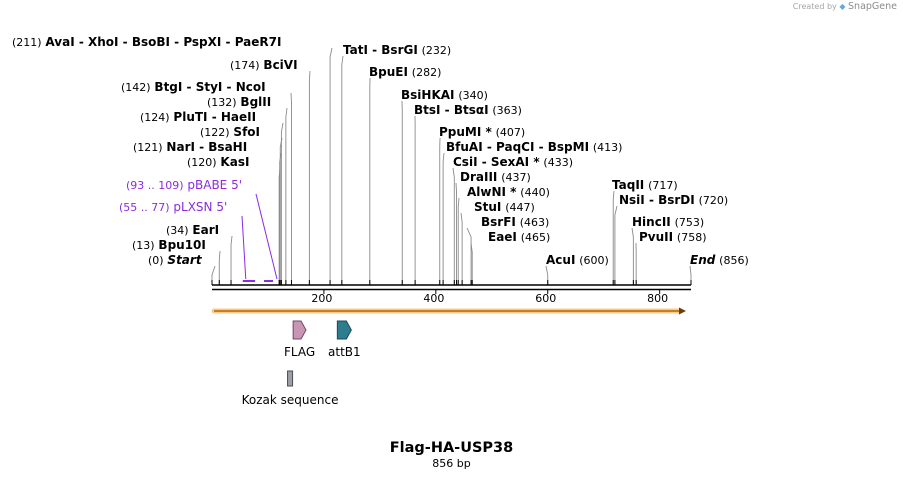 The width and height of the screenshot is (903, 481). What do you see at coordinates (714, 200) in the screenshot?
I see `site-position: (720)` at bounding box center [714, 200].